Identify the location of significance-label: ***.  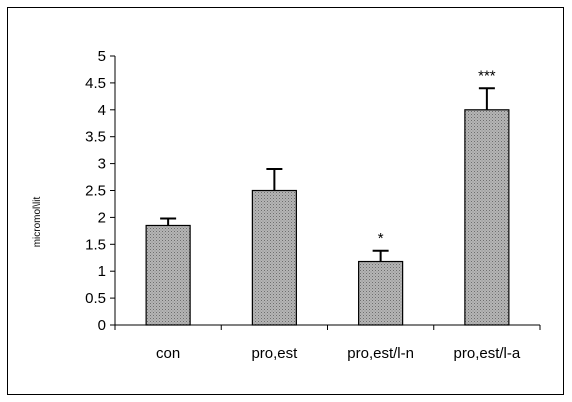
(487, 75).